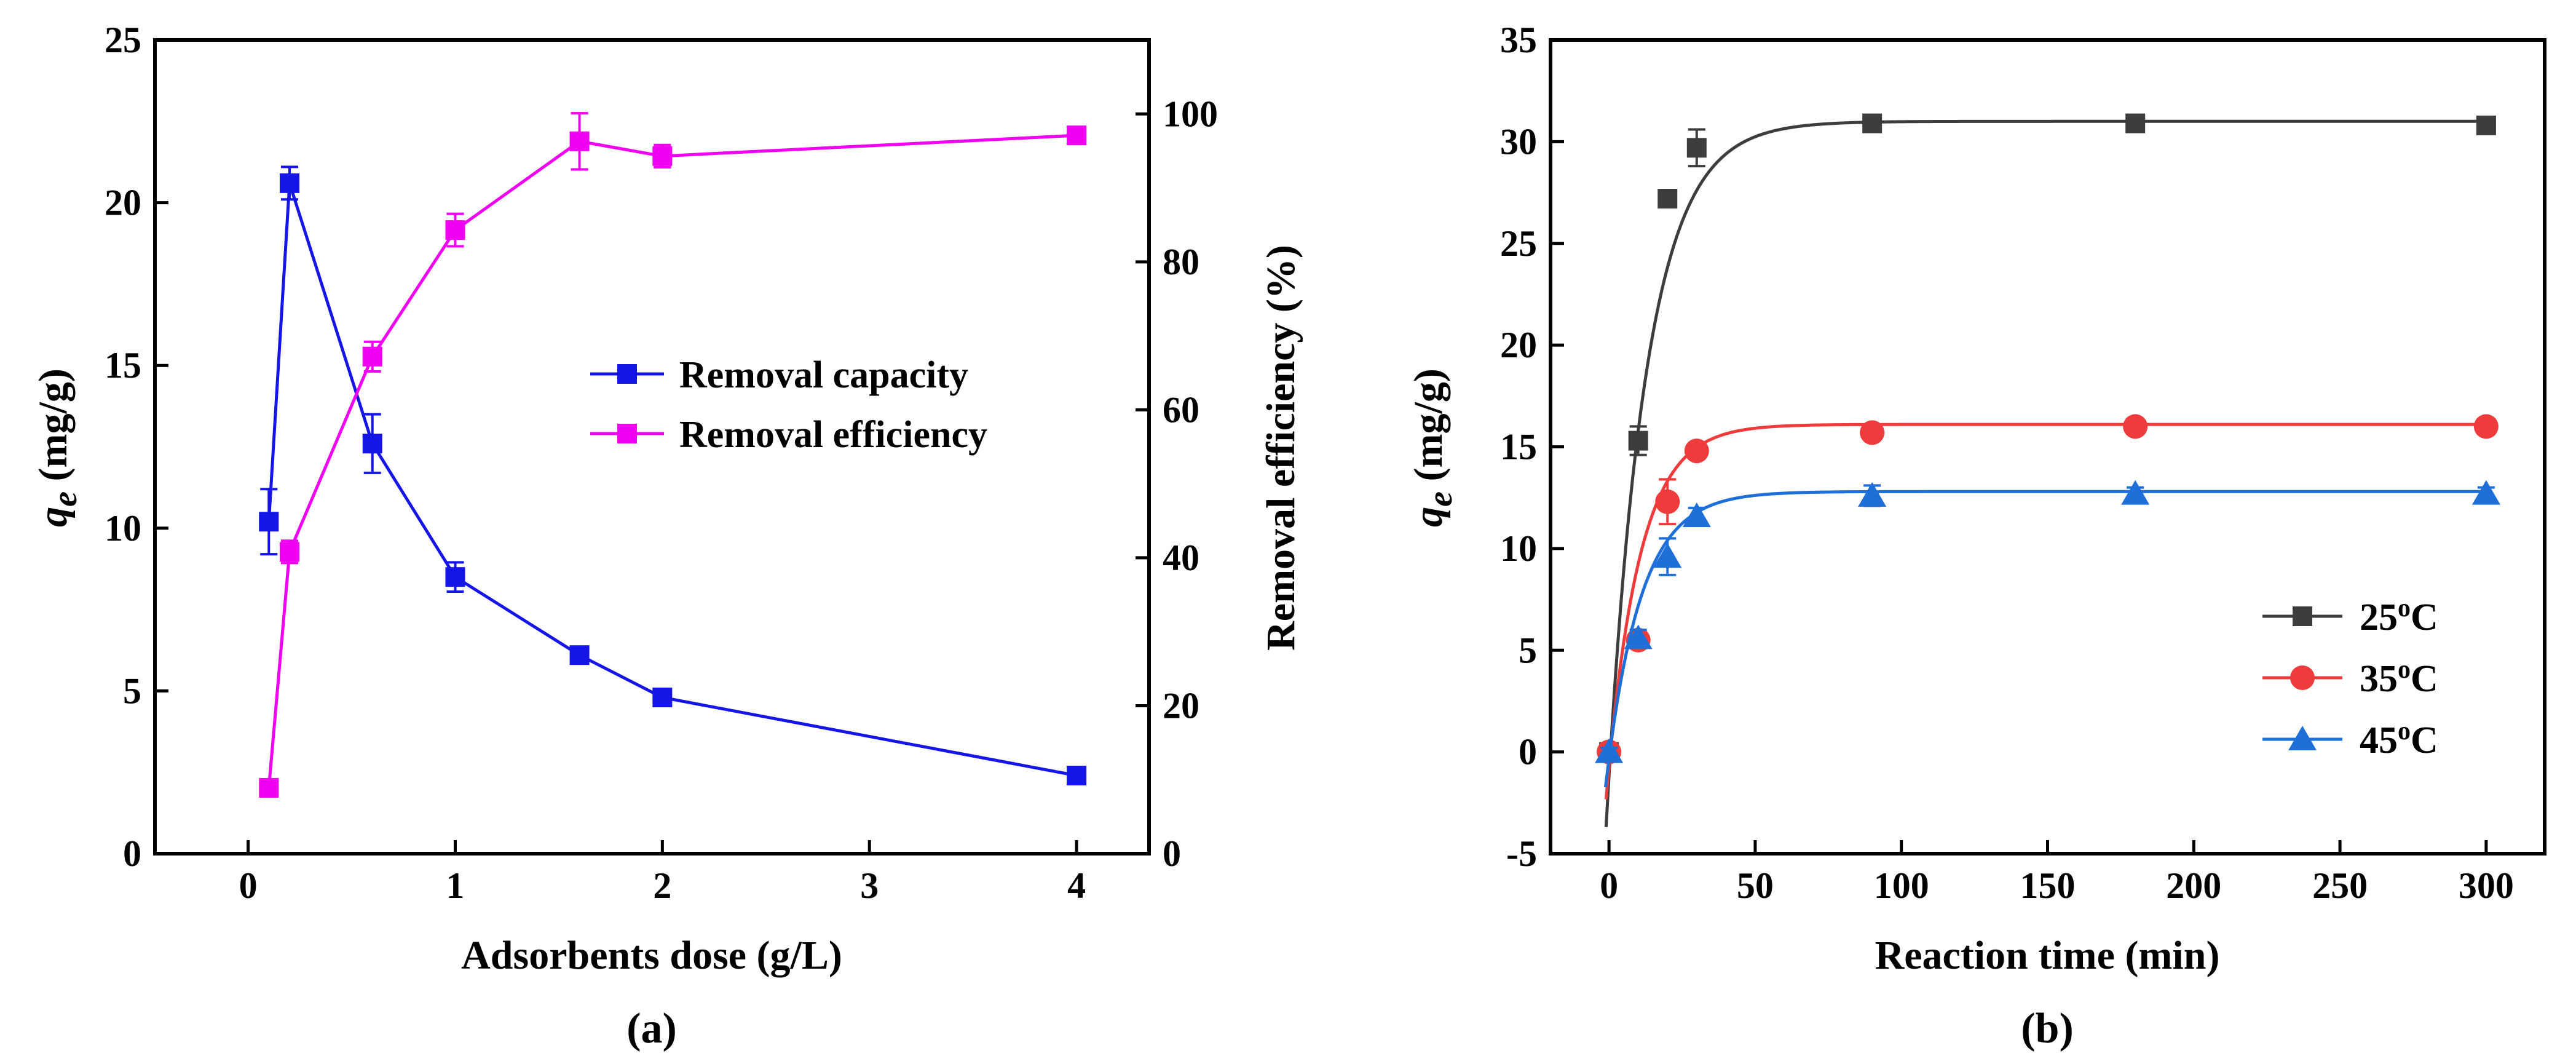 The width and height of the screenshot is (2576, 1056). What do you see at coordinates (1181, 558) in the screenshot?
I see `panel-a-y2-tick-label: 40` at bounding box center [1181, 558].